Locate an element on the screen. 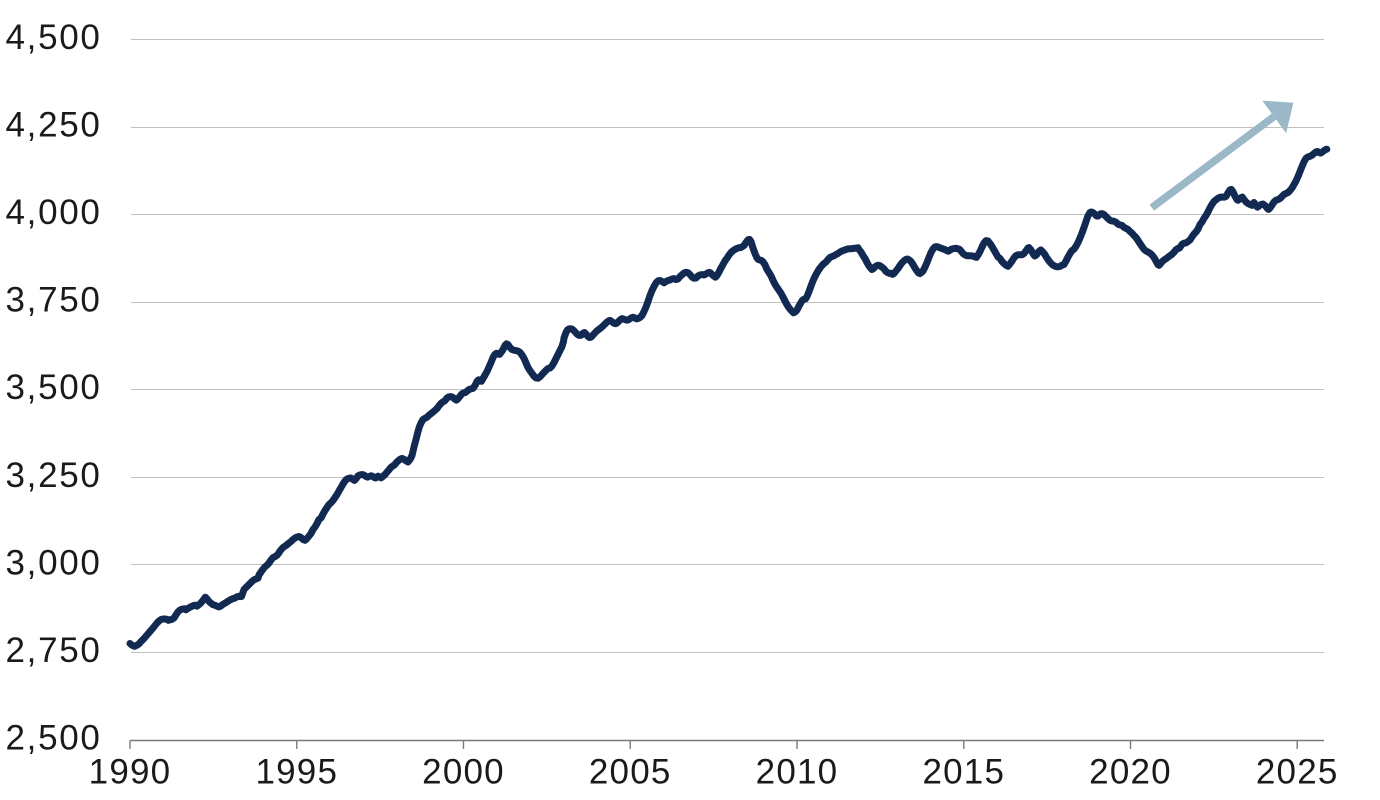  svg-text: 3,000 is located at coordinates (54, 562).